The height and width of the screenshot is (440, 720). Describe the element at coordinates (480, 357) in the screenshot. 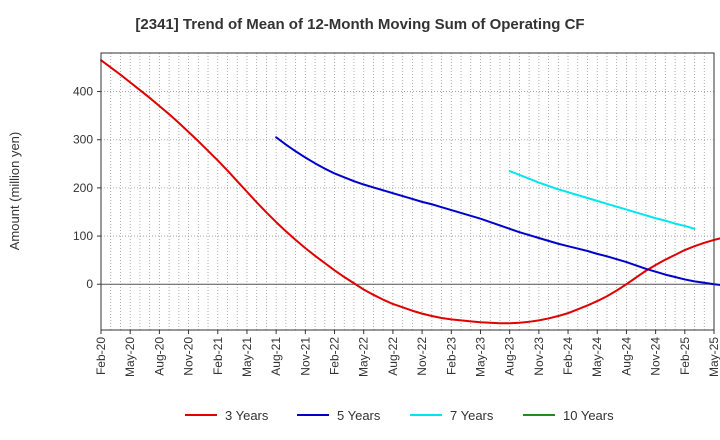

I see `x-tick-label: May-23` at that location.